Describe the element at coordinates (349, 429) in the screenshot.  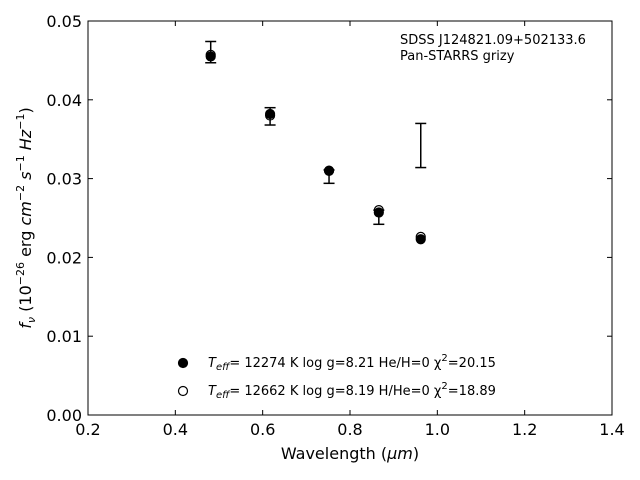
I see `x-tick-label: 0.8` at that location.